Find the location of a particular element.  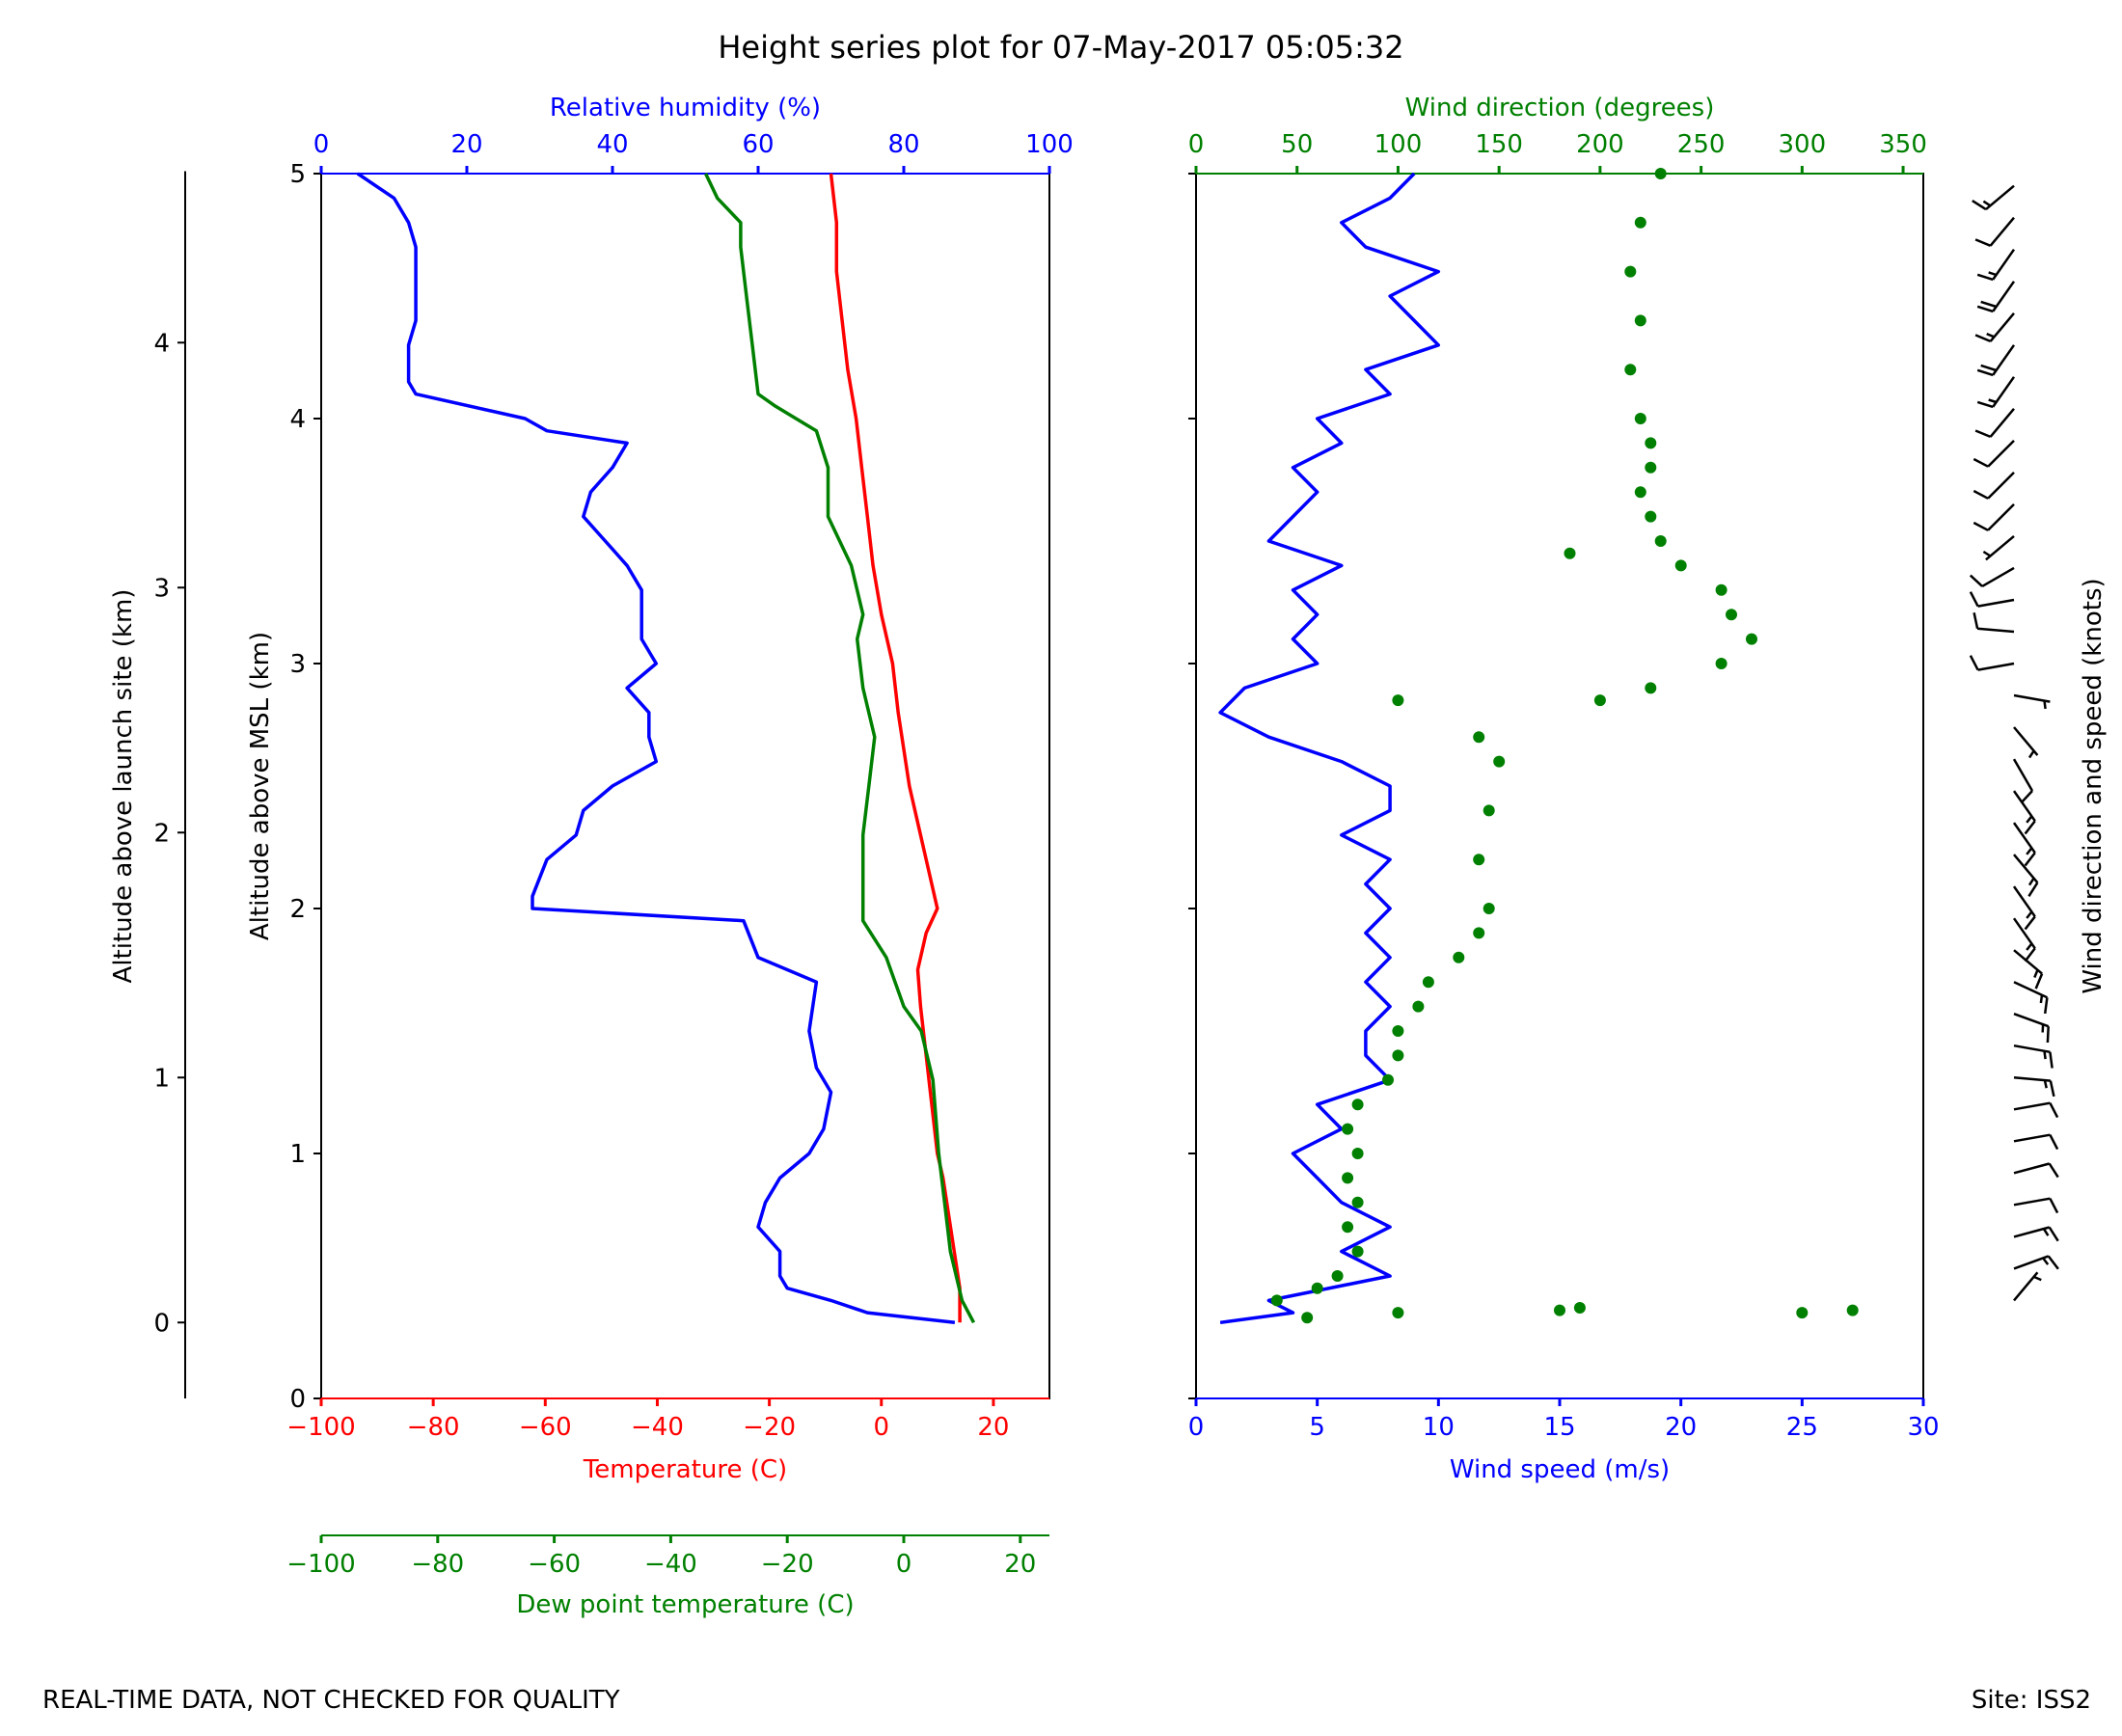

speed-tick-label: 25 is located at coordinates (1802, 1427).